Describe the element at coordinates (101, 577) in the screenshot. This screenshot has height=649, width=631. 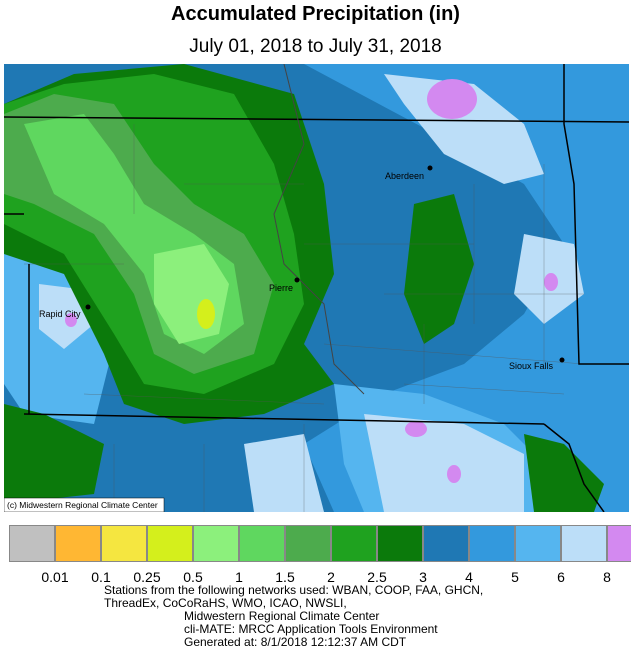
I see `legend-tick-label: 0.1` at that location.